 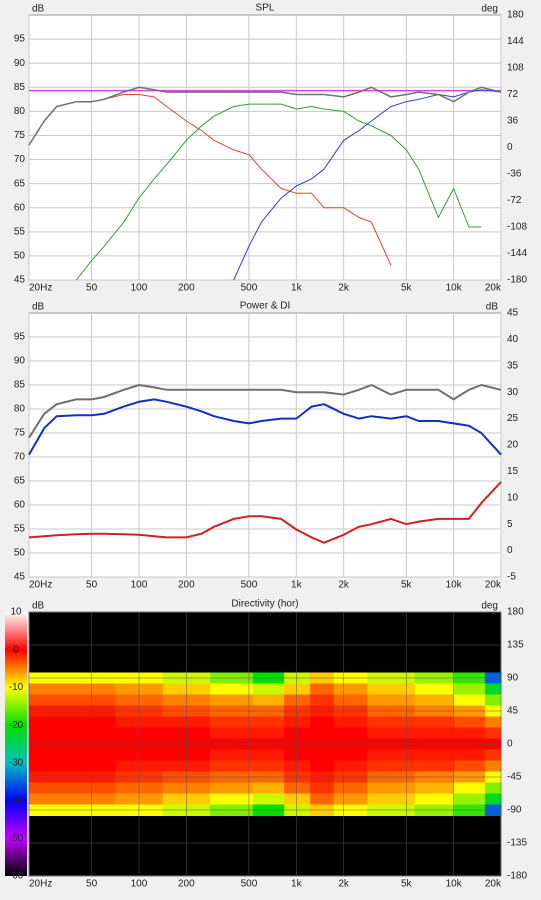 I want to click on y-label: dB, so click(x=38, y=9).